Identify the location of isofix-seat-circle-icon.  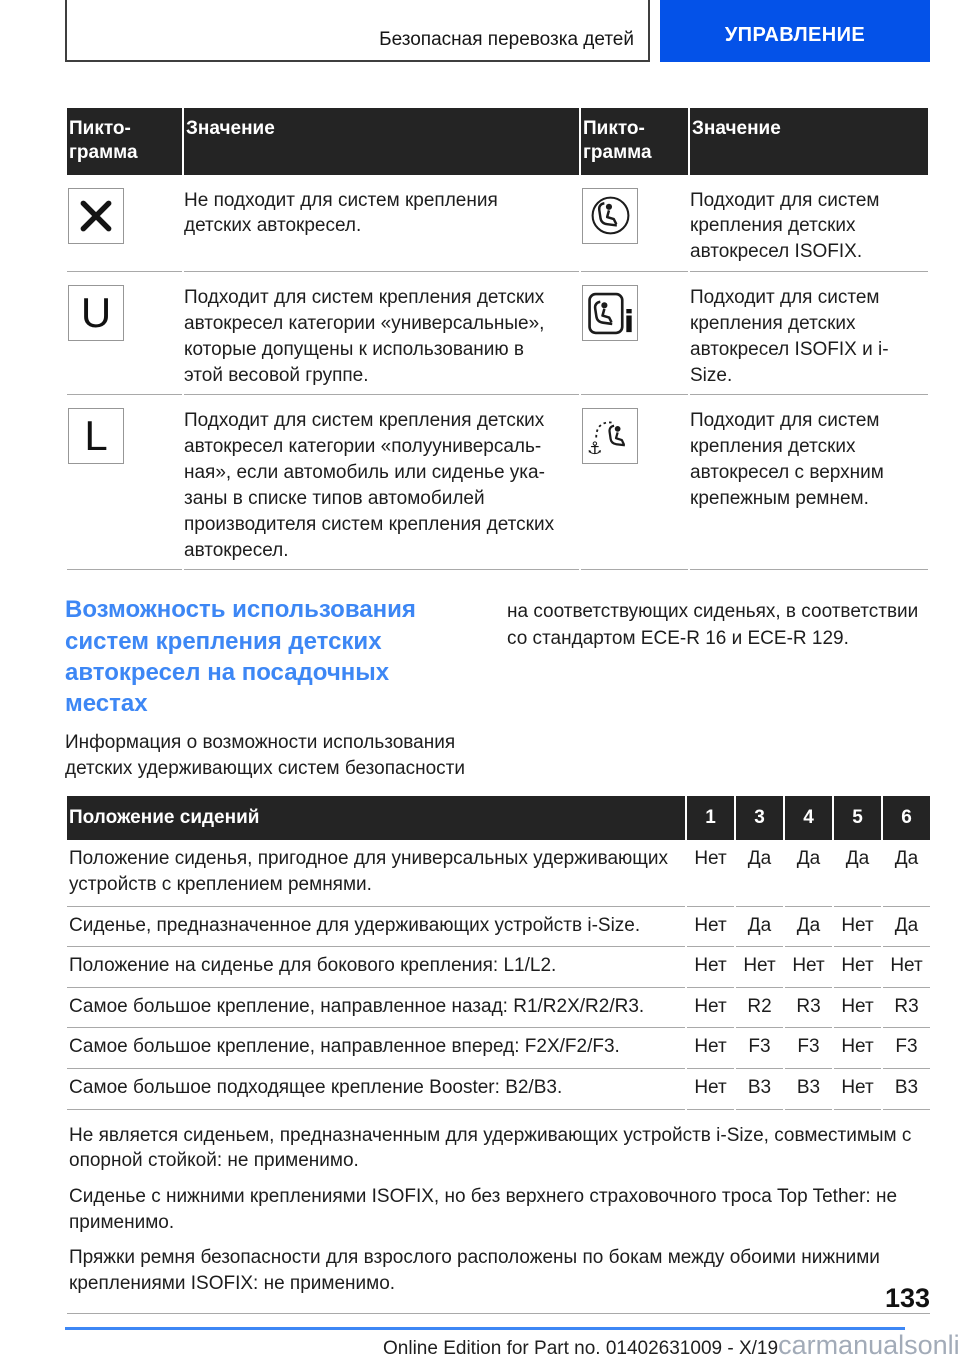
(610, 215).